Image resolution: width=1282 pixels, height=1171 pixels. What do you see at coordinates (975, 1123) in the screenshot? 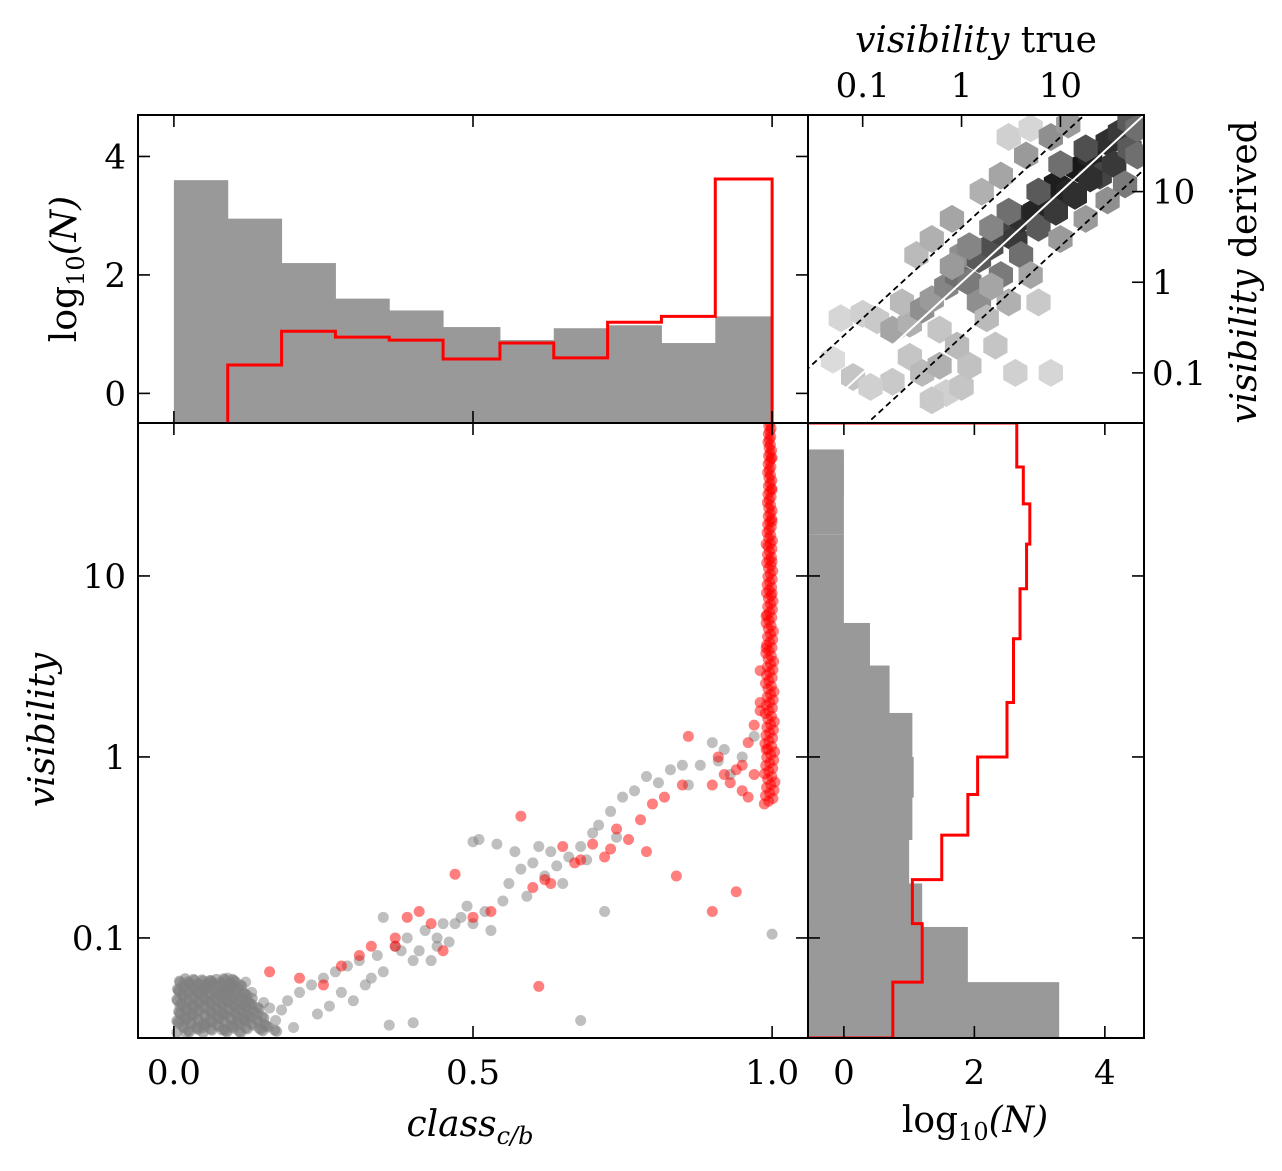
I see `right-histogram-xlabel: log10(N)` at bounding box center [975, 1123].